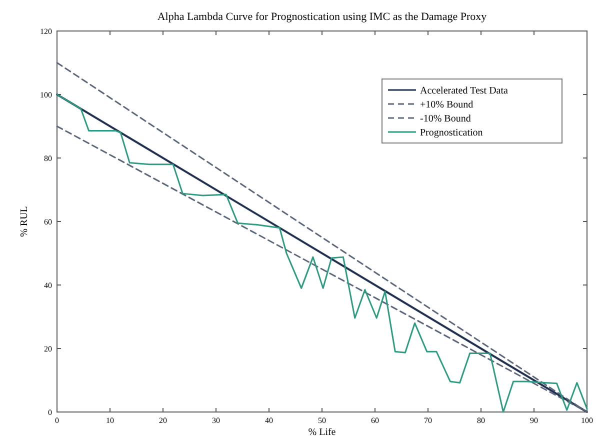  I want to click on x-tick-label: 20, so click(163, 420).